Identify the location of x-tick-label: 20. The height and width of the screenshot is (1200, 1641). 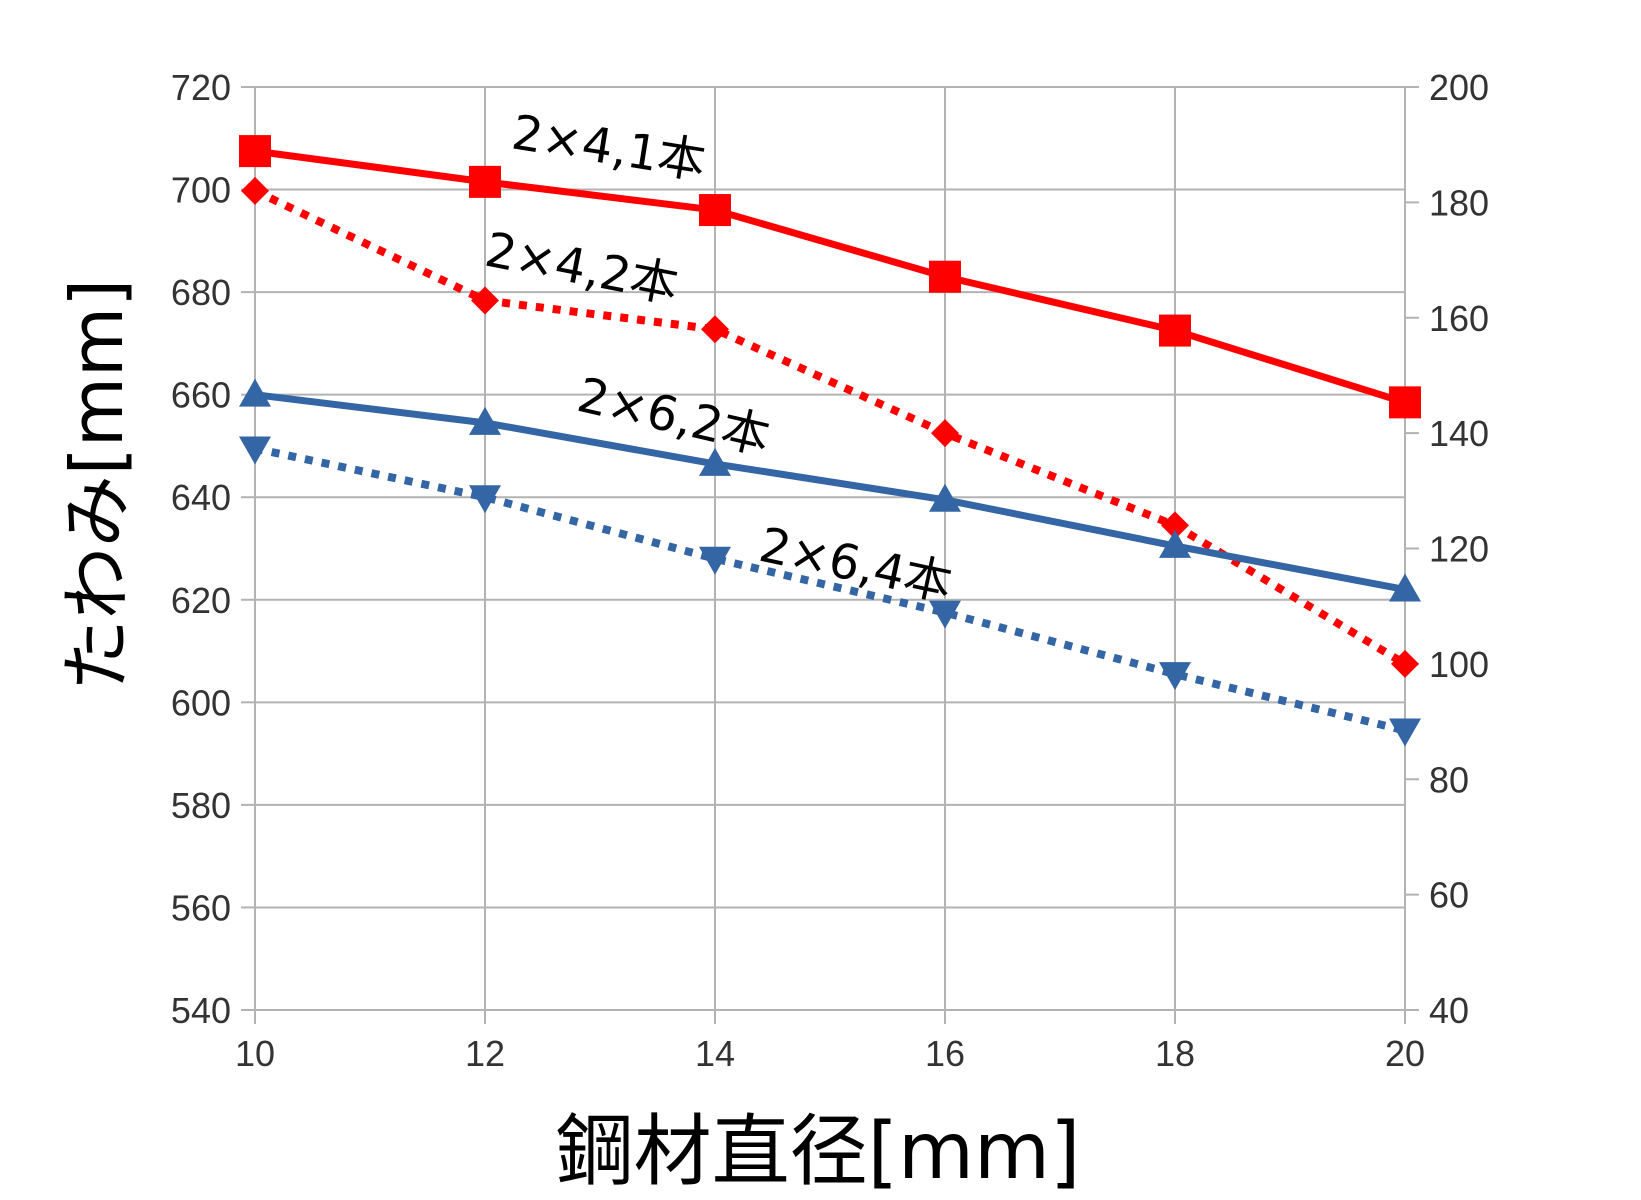
(1405, 1053).